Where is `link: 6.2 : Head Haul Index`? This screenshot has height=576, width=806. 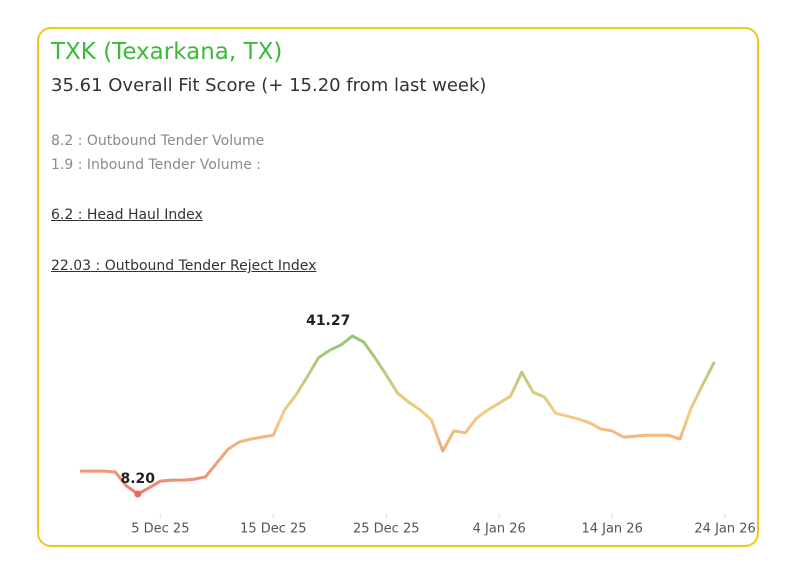
link: 6.2 : Head Haul Index is located at coordinates (127, 215).